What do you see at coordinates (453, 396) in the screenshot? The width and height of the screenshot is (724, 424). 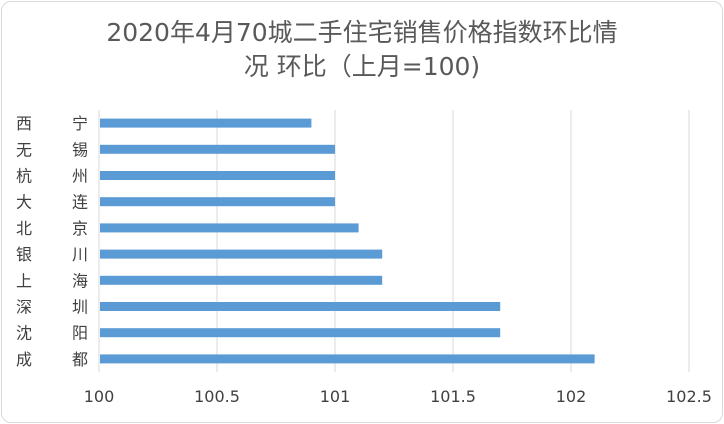 I see `x-tick-label-3: 101.5` at bounding box center [453, 396].